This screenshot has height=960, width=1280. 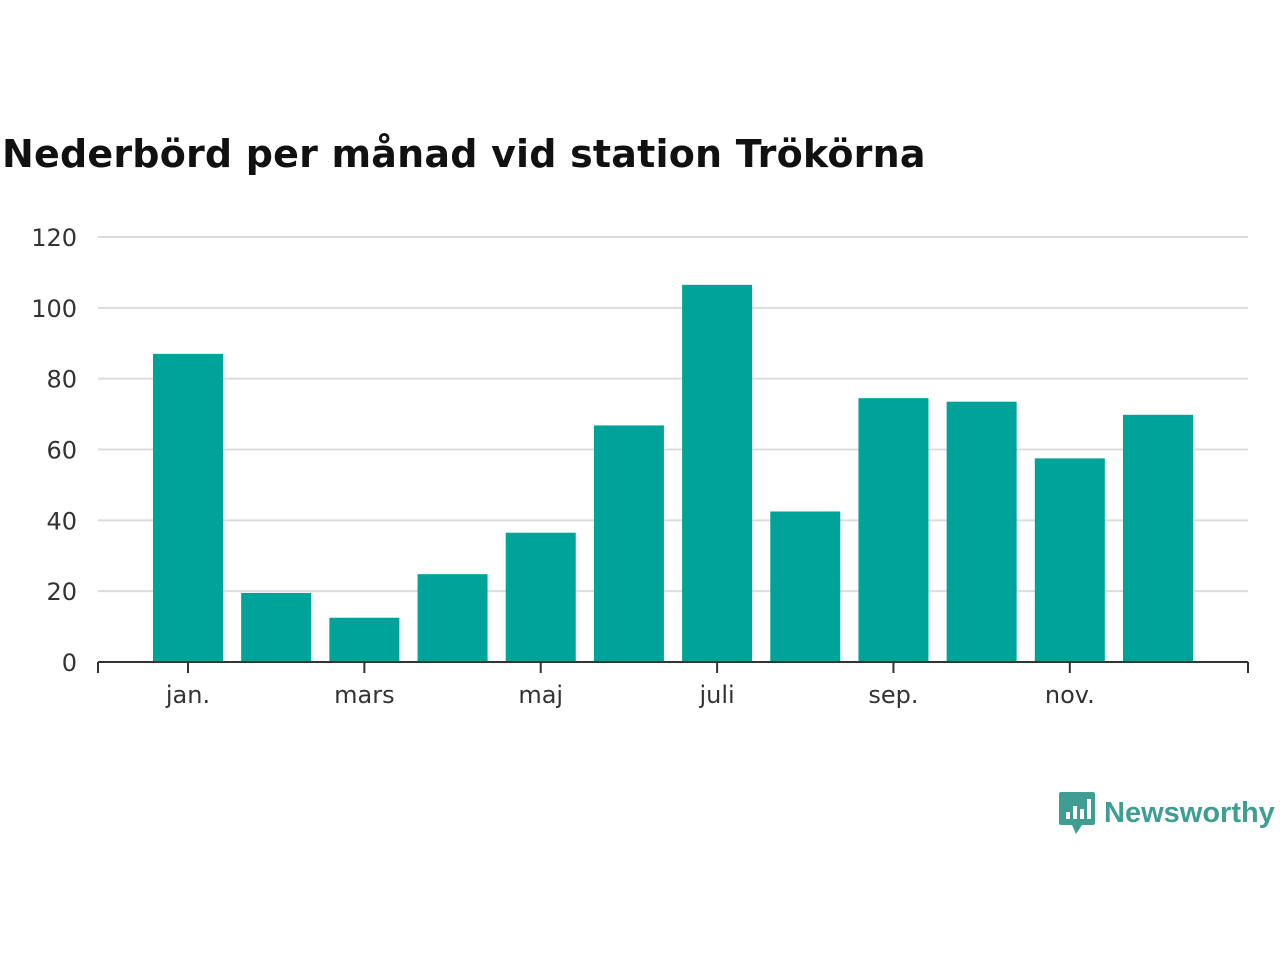 I want to click on y-axis-ticks: 0 20 40 60 80 100 120, so click(x=54, y=450).